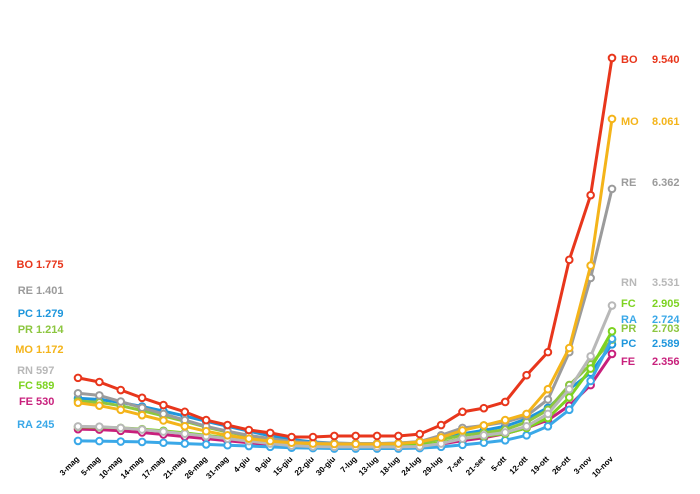 The image size is (700, 494). Describe the element at coordinates (629, 283) in the screenshot. I see `legend-name: RN` at that location.